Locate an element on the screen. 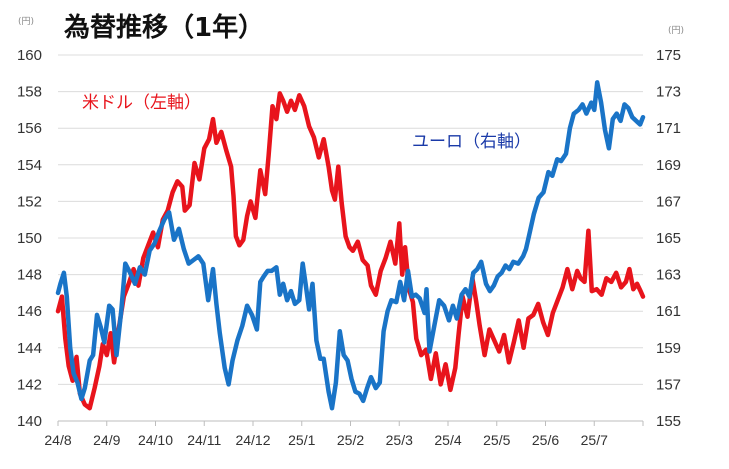 The width and height of the screenshot is (729, 469). x-tick-label: 24/12 is located at coordinates (252, 440).